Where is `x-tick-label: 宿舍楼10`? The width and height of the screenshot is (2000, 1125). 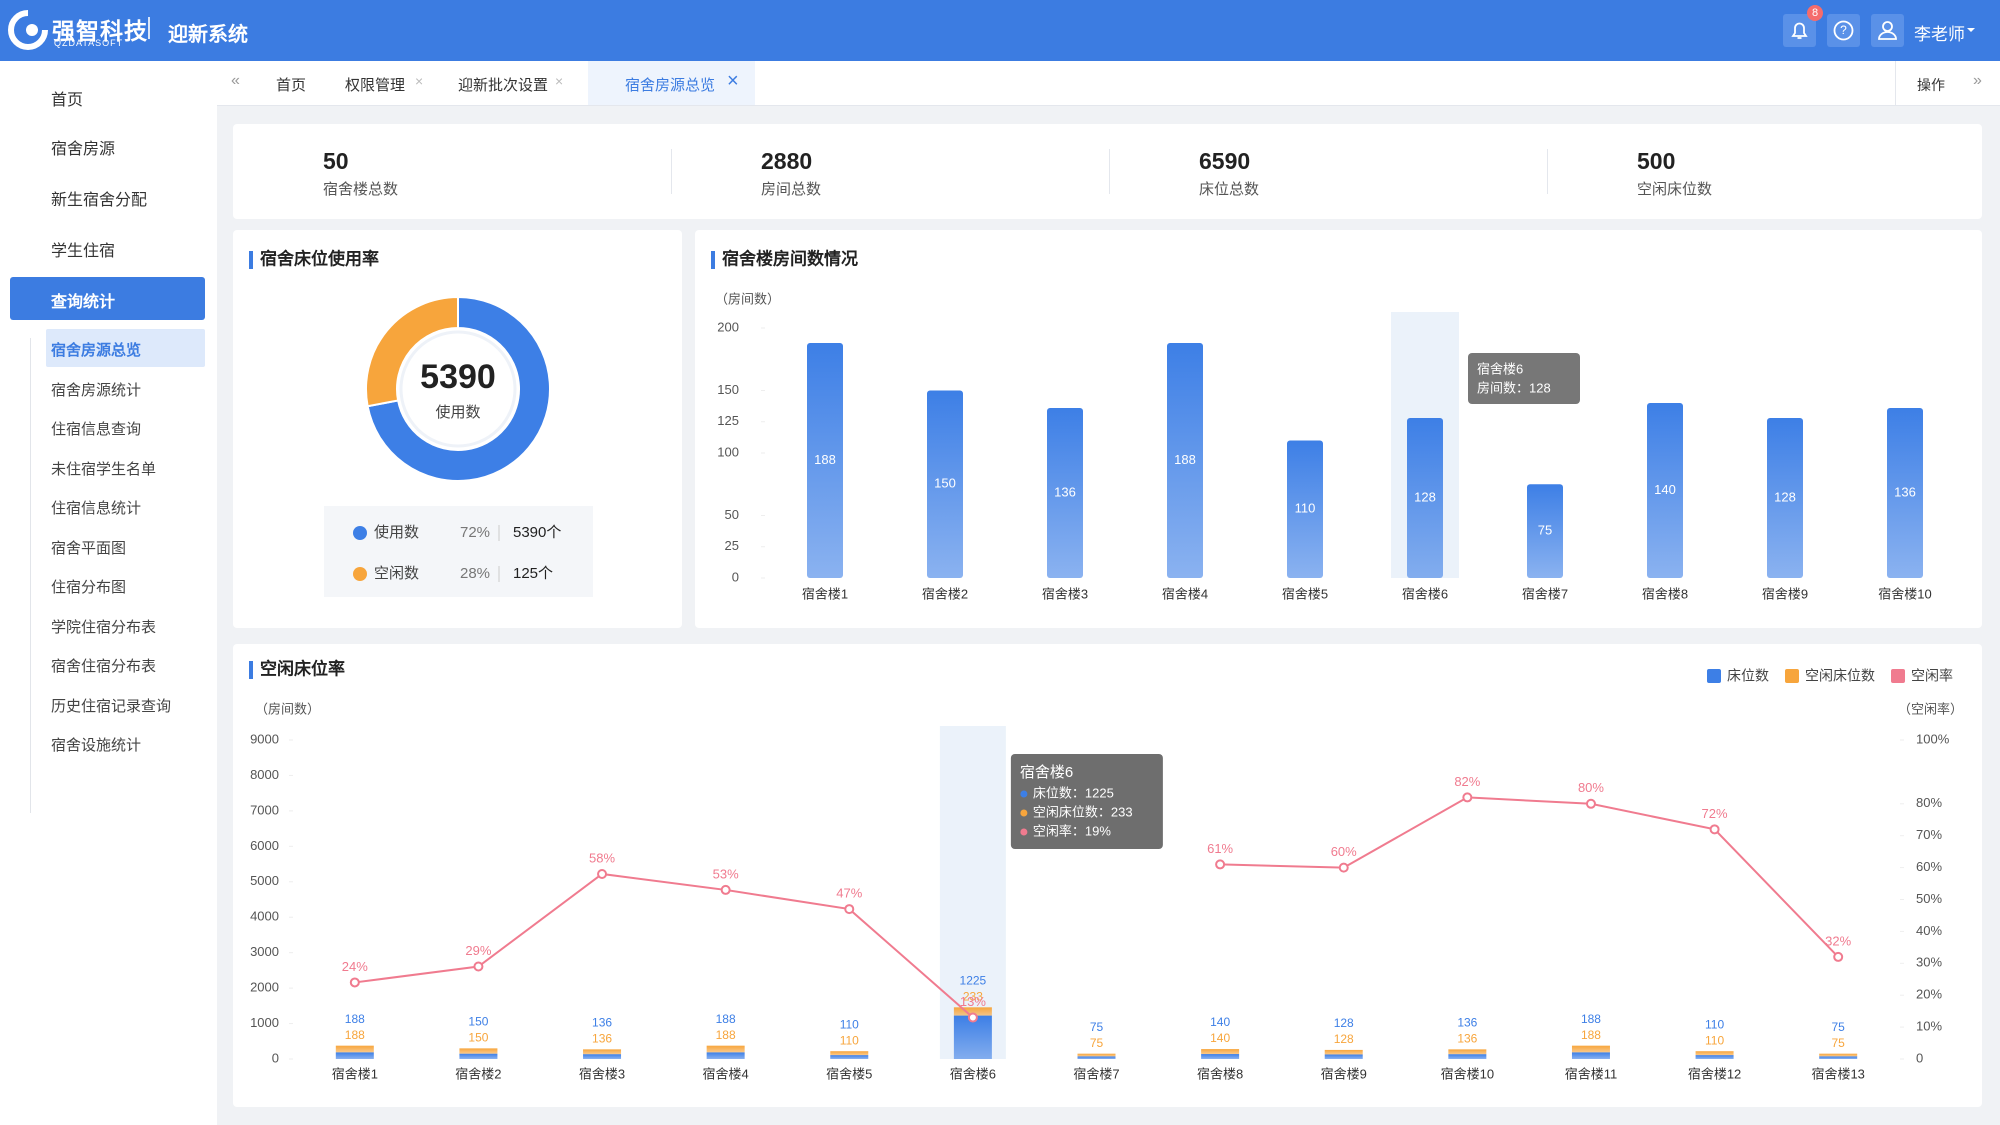 x-tick-label: 宿舍楼10 is located at coordinates (1904, 593).